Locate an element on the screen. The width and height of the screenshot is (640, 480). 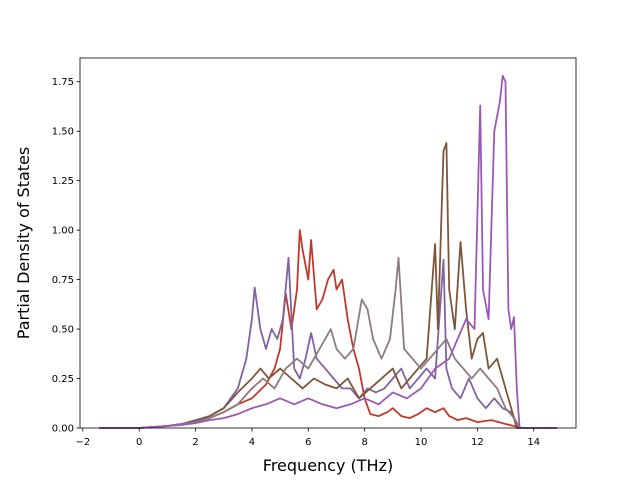
x-tick-label: 0 is located at coordinates (139, 442).